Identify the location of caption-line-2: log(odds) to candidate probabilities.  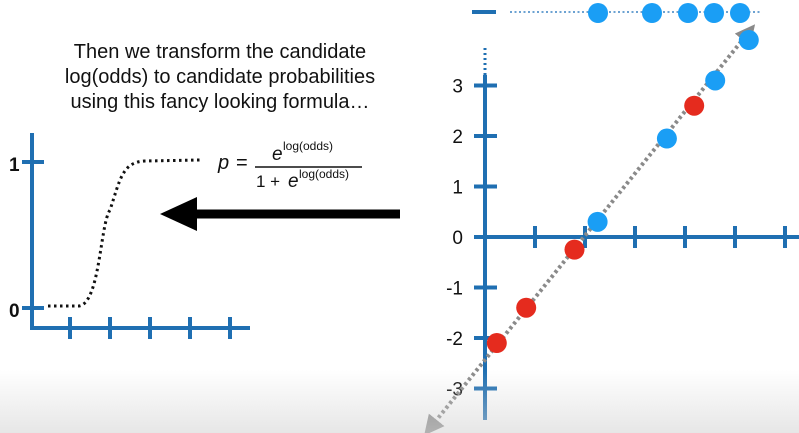
(220, 77).